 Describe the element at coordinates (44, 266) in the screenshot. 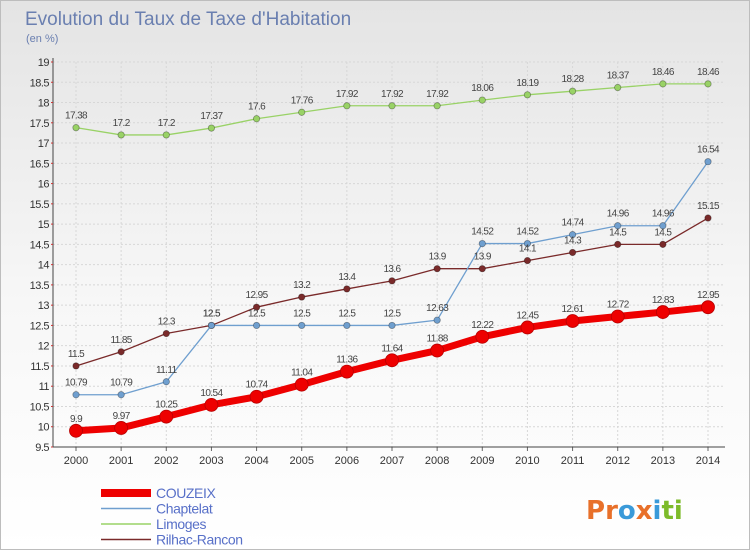

I see `y-tick-label: 14` at that location.